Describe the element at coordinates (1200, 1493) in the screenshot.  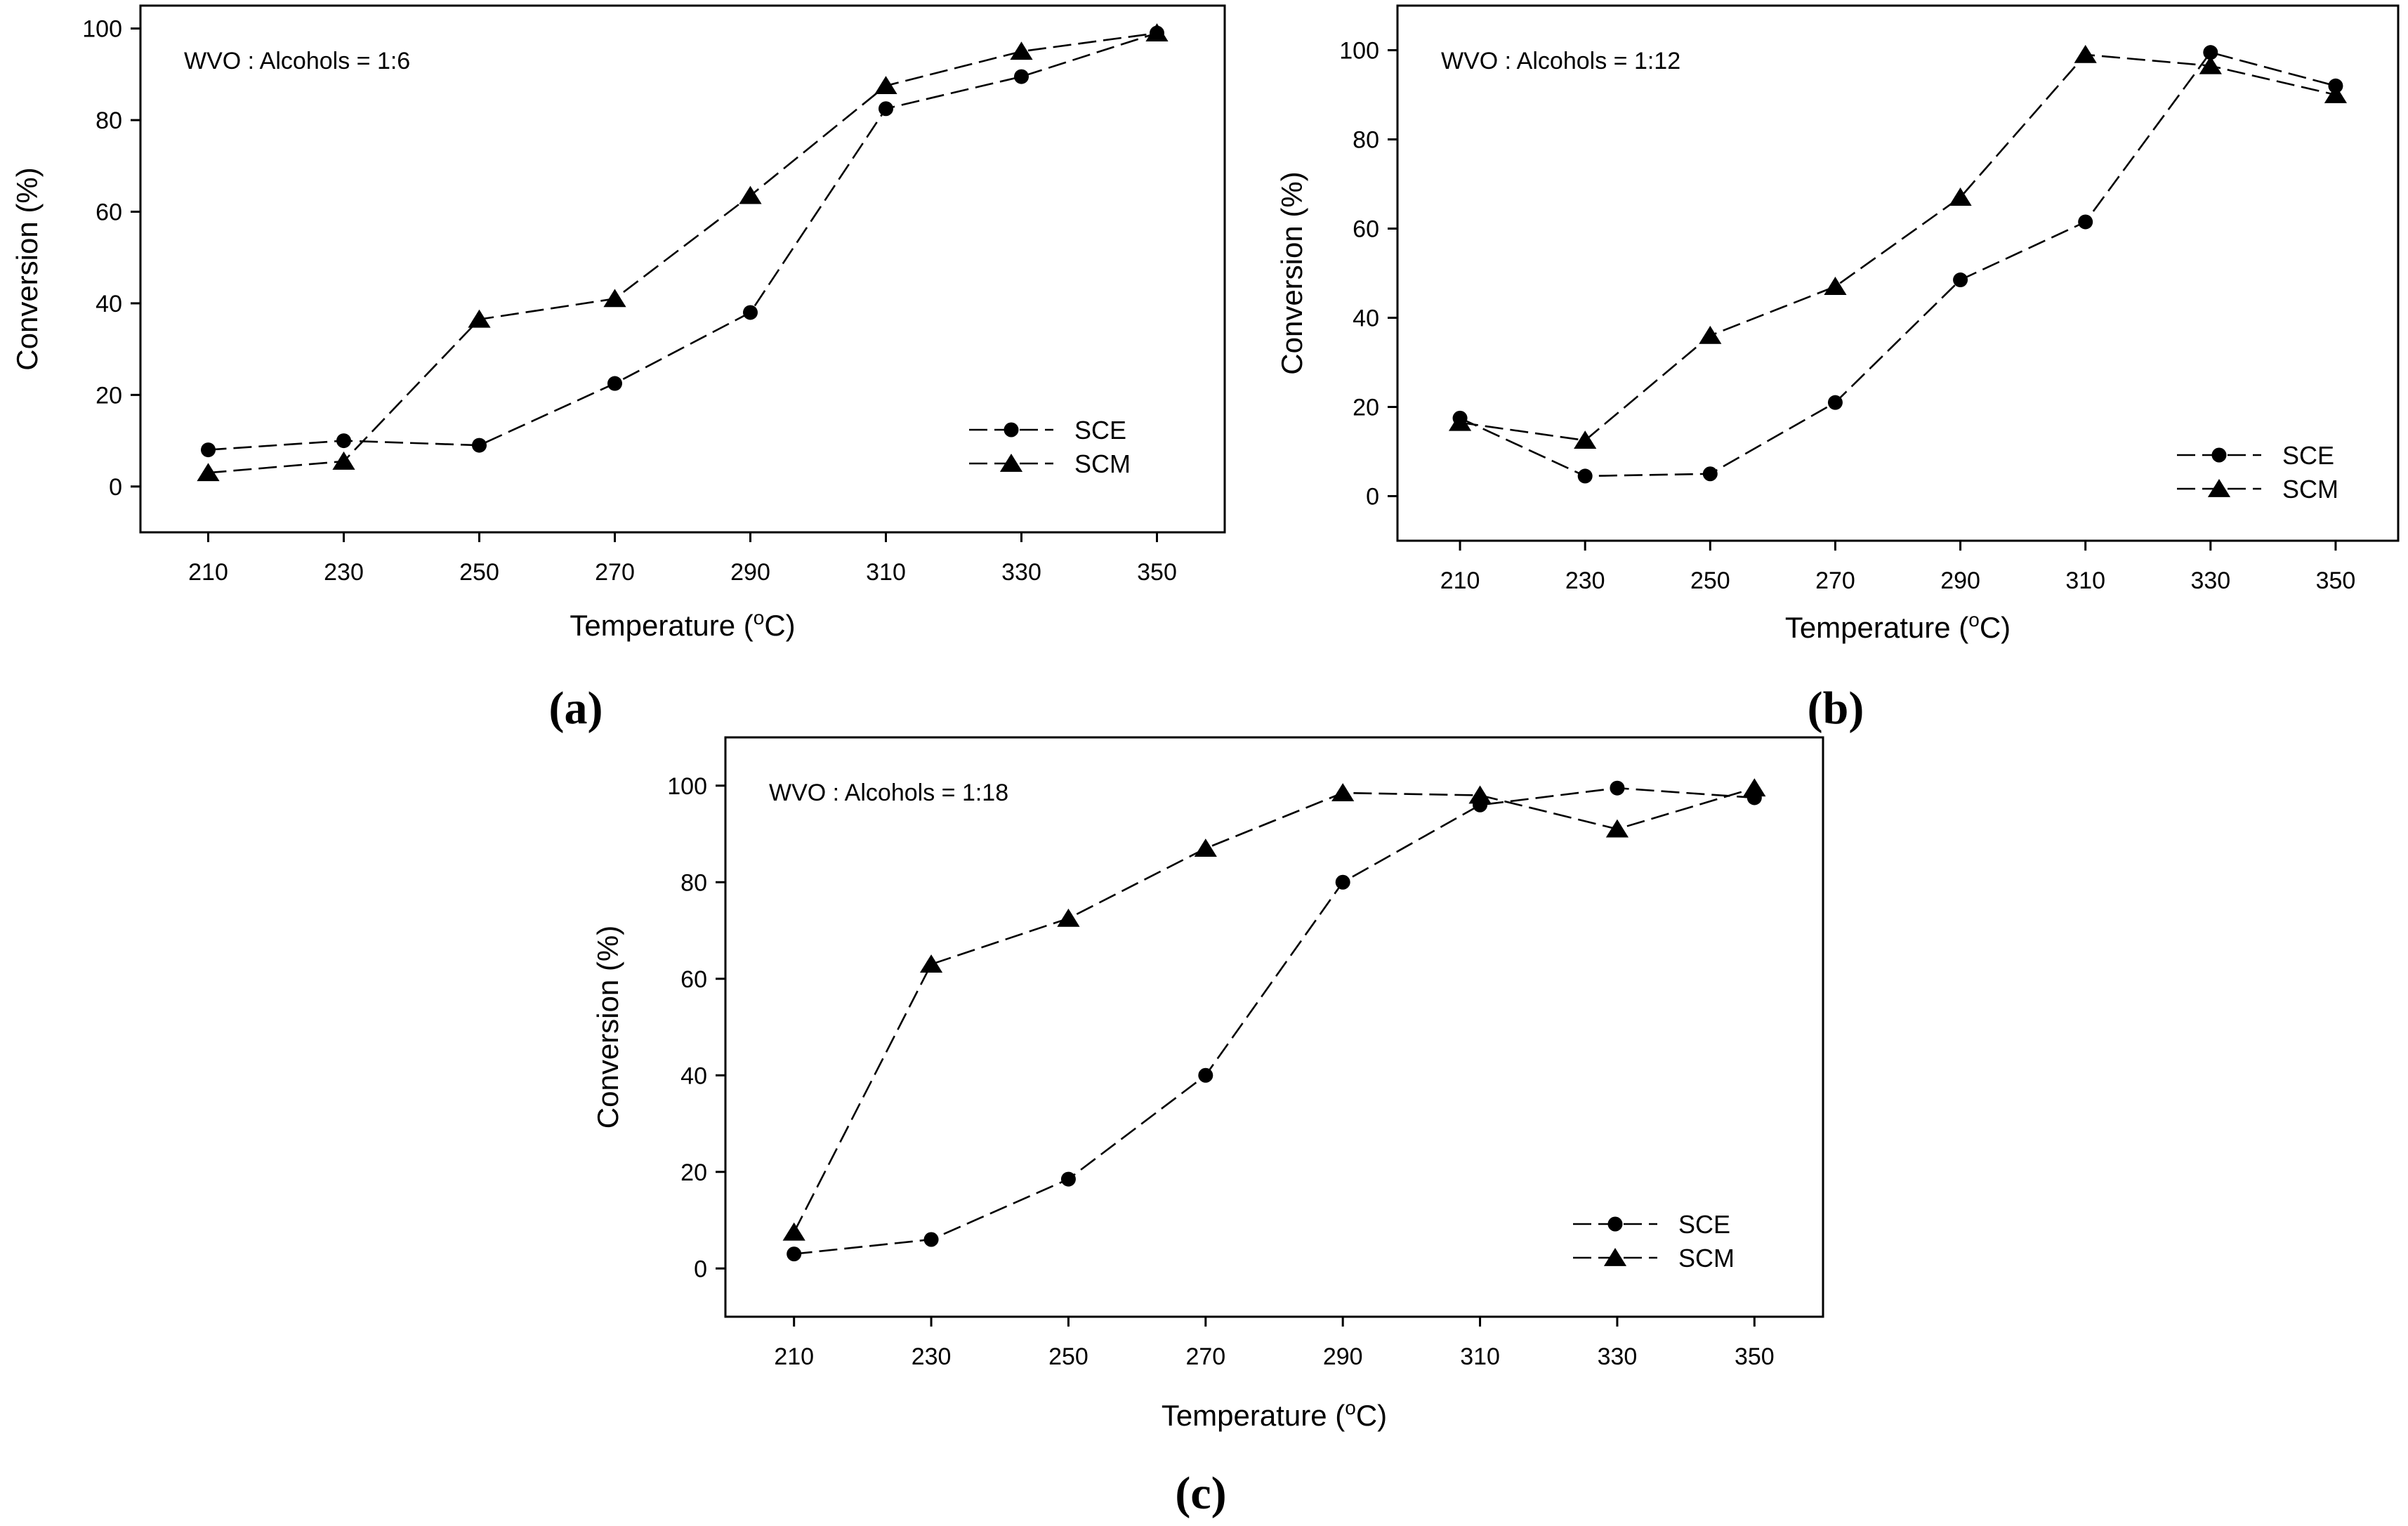
I see `panel-label: (c)` at that location.